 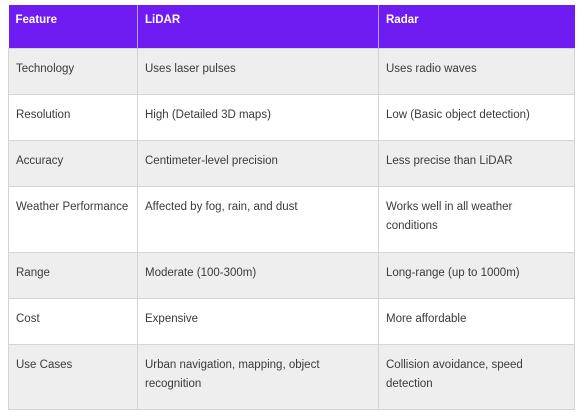 I want to click on lidar-cell: Expensive, so click(x=258, y=321).